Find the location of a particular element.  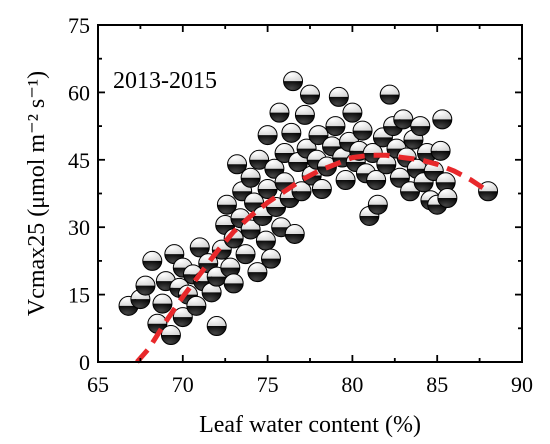

y-axis-title: Vcmax25 (μmol m⁻² s⁻¹) is located at coordinates (37, 193).